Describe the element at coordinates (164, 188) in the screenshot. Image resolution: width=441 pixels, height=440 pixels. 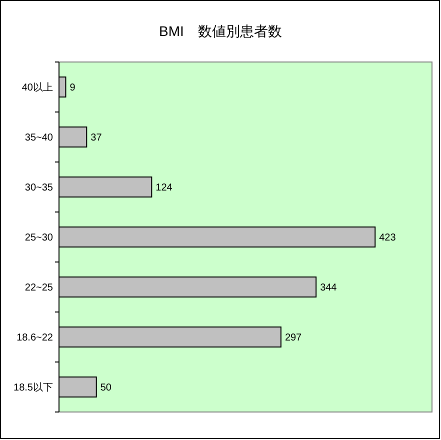
I see `data-label: 124` at that location.